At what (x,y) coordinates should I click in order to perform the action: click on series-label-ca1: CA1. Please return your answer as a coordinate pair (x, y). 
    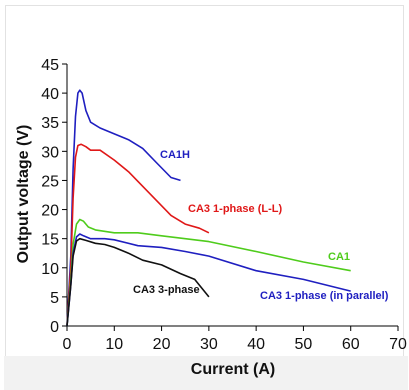
    Looking at the image, I should click on (339, 257).